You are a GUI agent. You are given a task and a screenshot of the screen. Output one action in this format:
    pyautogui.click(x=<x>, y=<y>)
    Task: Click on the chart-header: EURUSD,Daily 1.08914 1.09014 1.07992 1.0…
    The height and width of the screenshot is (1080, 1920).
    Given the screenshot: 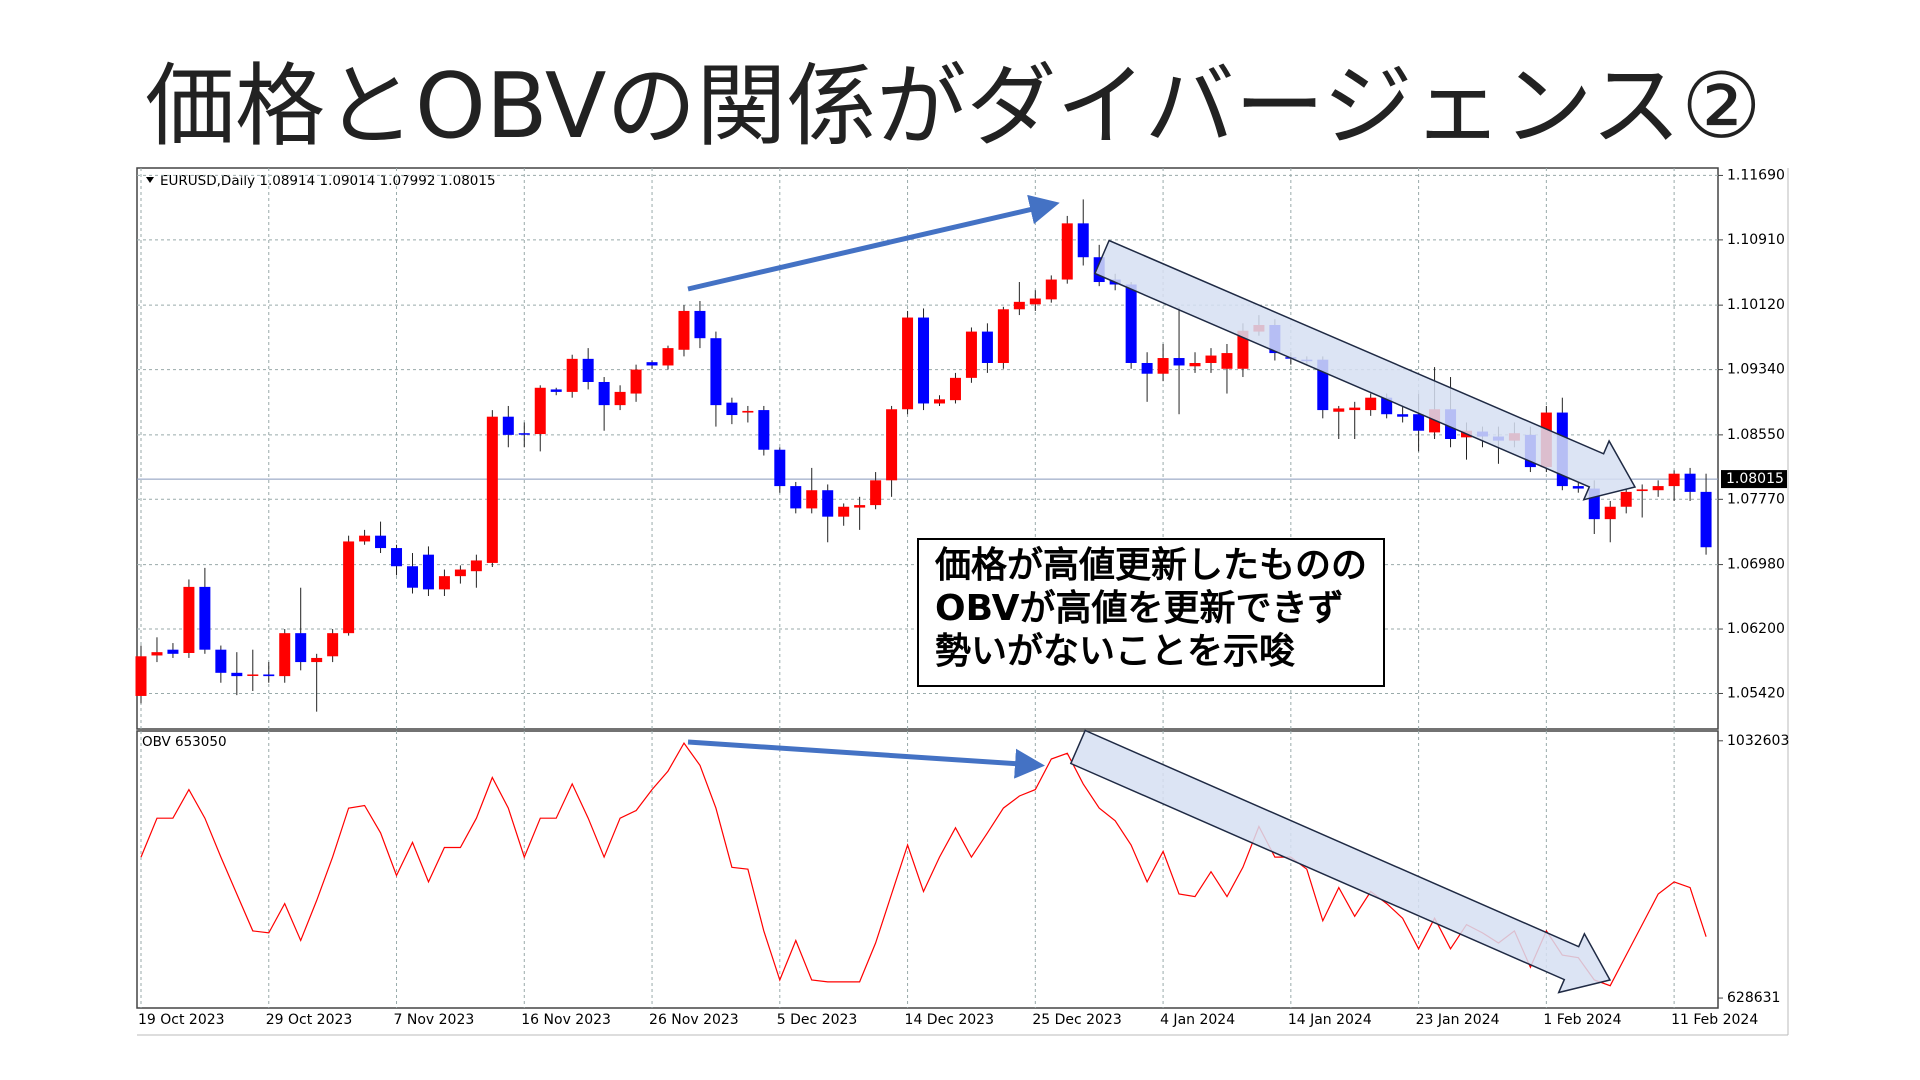 What is the action you would take?
    pyautogui.click(x=328, y=181)
    